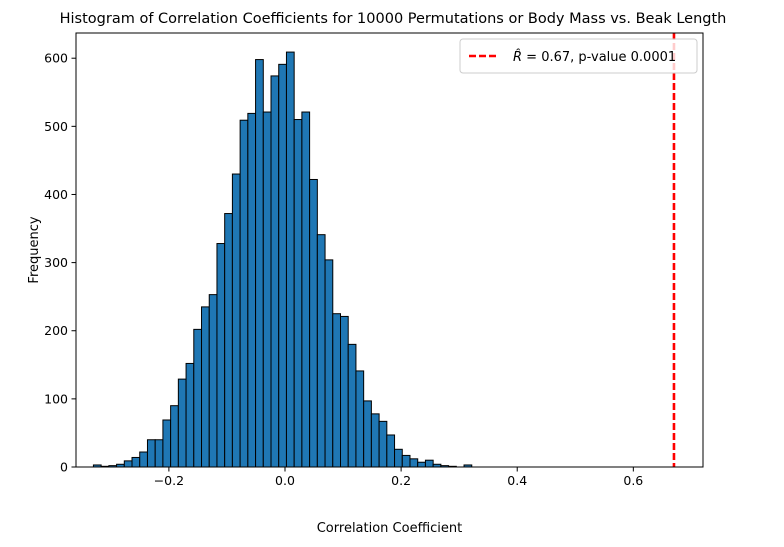 This screenshot has width=784, height=547. I want to click on y-axis-ticks: 0 100 200 300 400 500 600, so click(60, 263).